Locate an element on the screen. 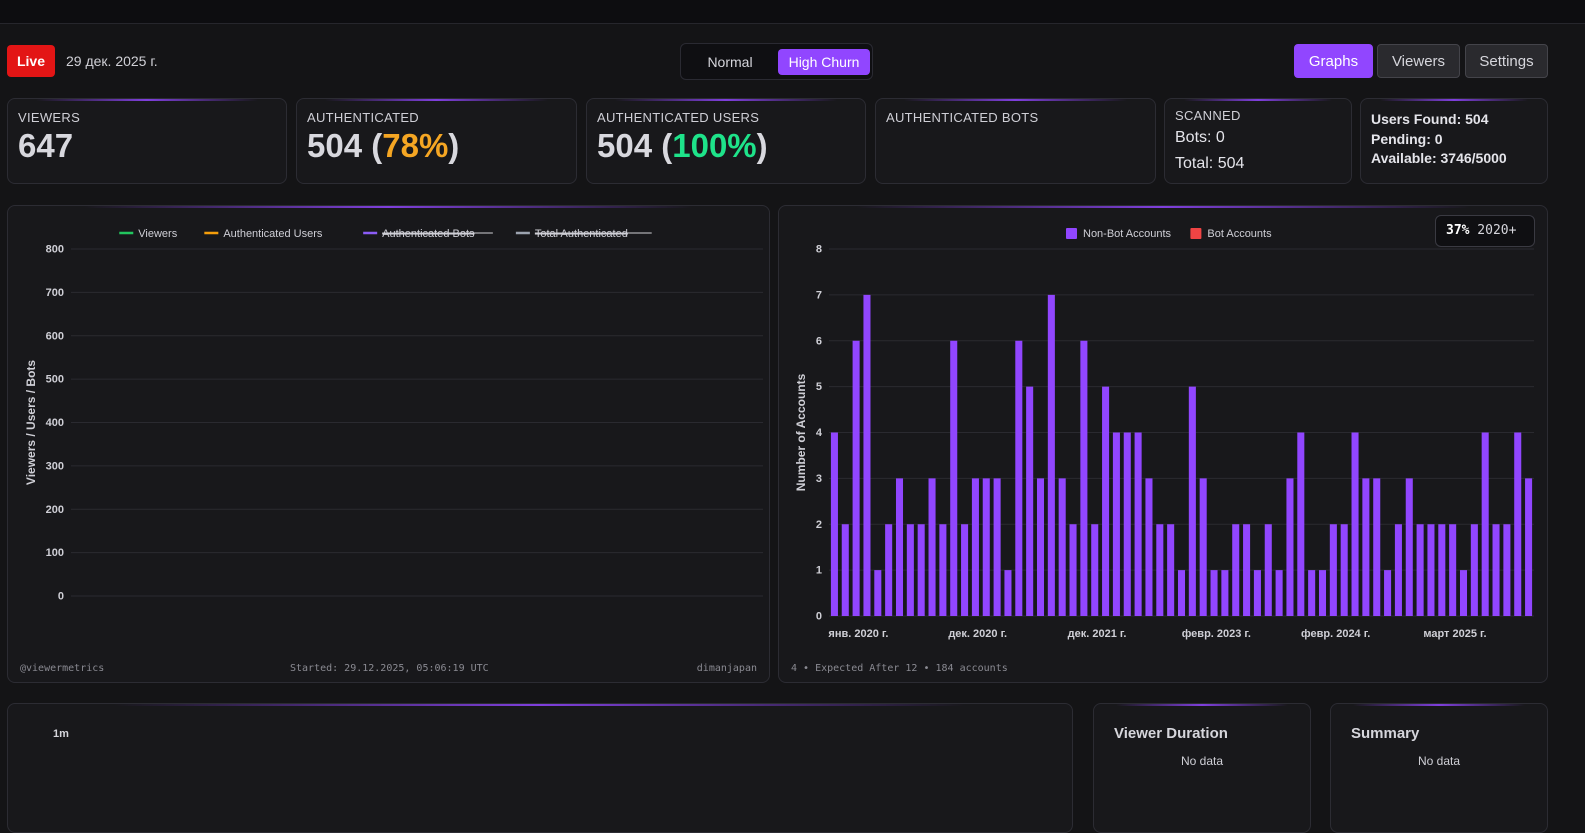  authenticated-value: 504 is located at coordinates (335, 145).